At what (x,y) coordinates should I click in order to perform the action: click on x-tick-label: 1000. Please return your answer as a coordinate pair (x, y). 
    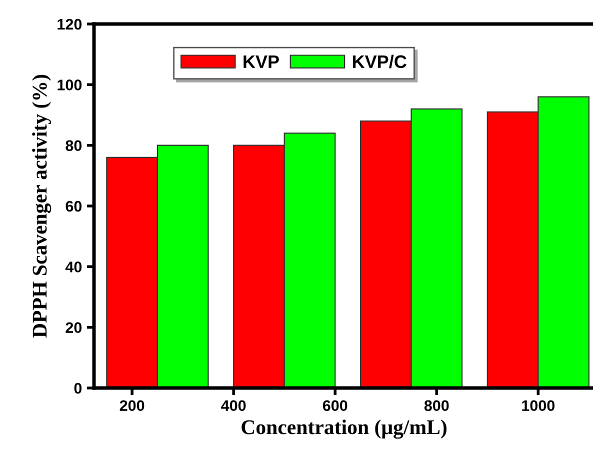
    Looking at the image, I should click on (538, 406).